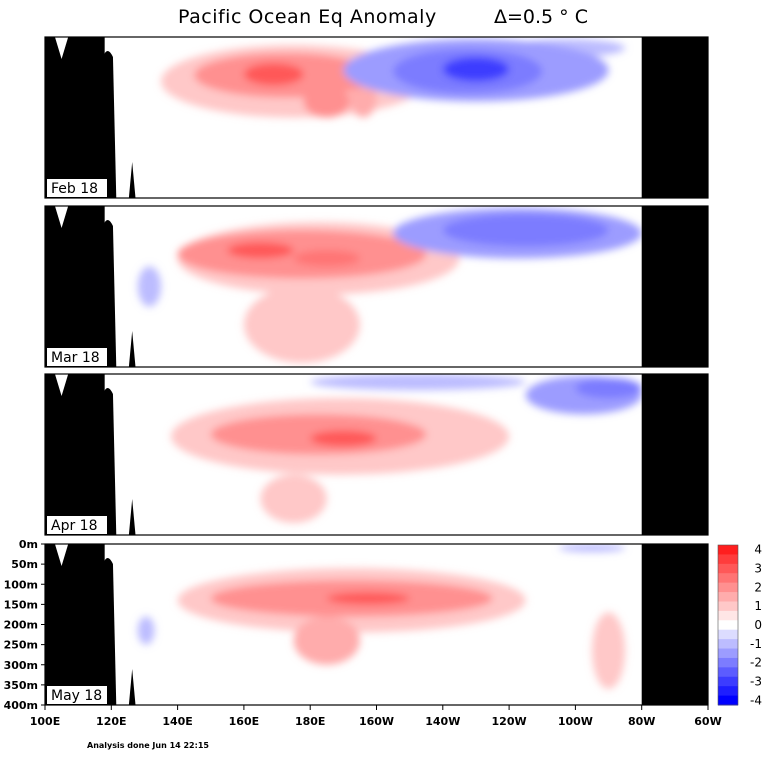 Image resolution: width=768 pixels, height=768 pixels. Describe the element at coordinates (758, 550) in the screenshot. I see `colorbar-label: 4` at that location.